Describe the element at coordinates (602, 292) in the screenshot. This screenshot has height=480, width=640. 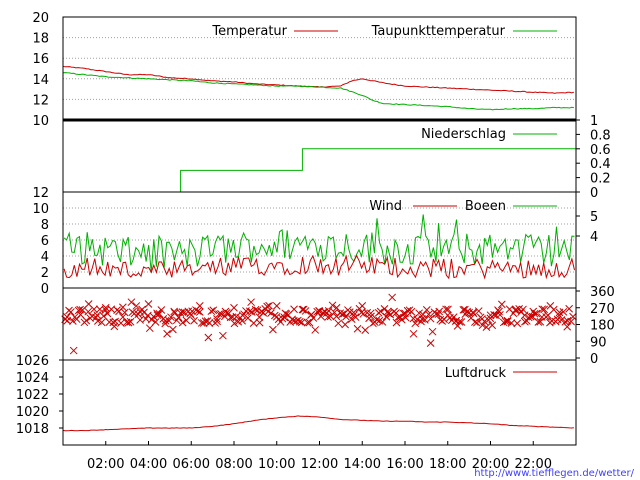
I see `direction-y2-tick: 360` at that location.